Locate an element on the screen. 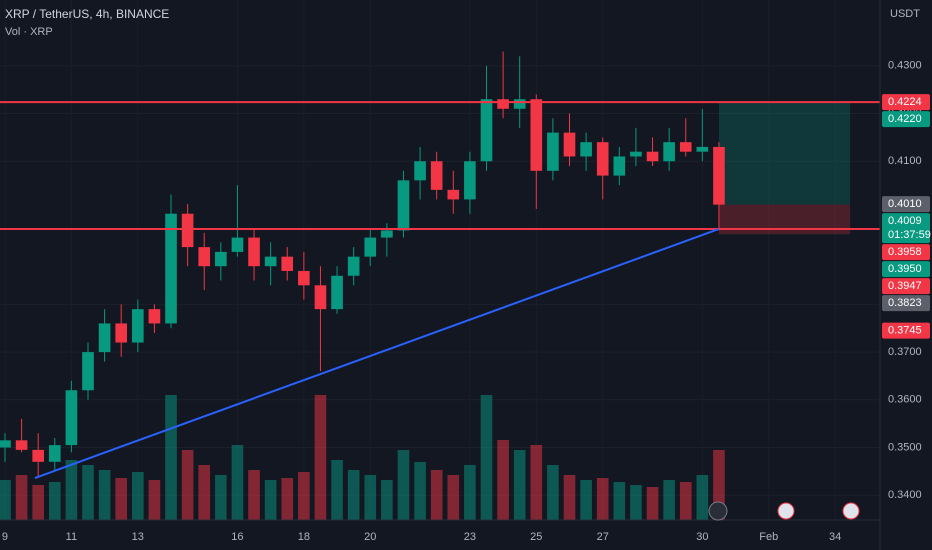 Image resolution: width=932 pixels, height=550 pixels. x-tick-label: 27 is located at coordinates (603, 537).